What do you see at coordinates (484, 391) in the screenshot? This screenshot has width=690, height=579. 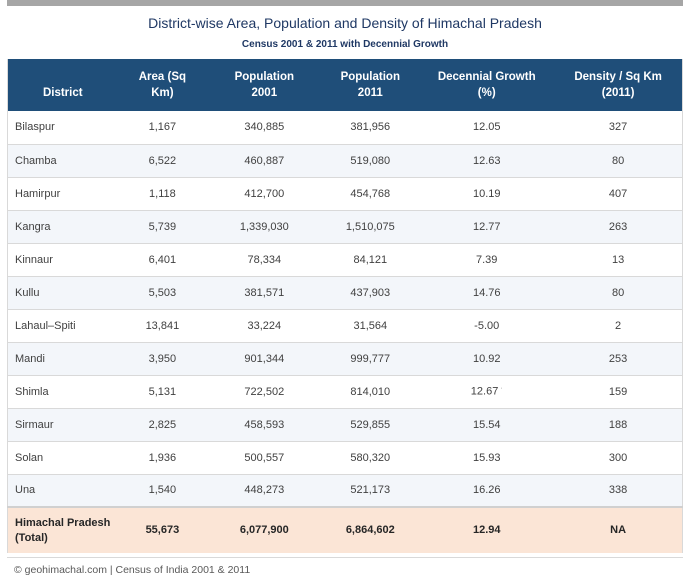 I see `growth-value: 12.67` at bounding box center [484, 391].